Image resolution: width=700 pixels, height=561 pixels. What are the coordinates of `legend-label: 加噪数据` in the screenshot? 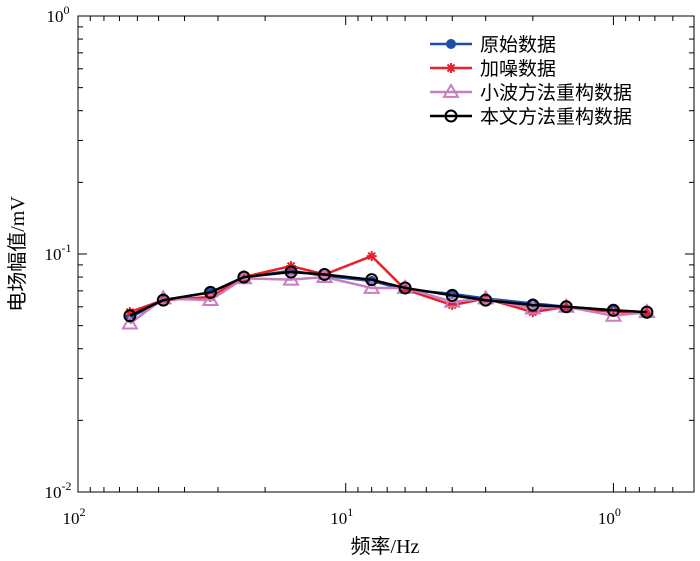 It's located at (518, 69).